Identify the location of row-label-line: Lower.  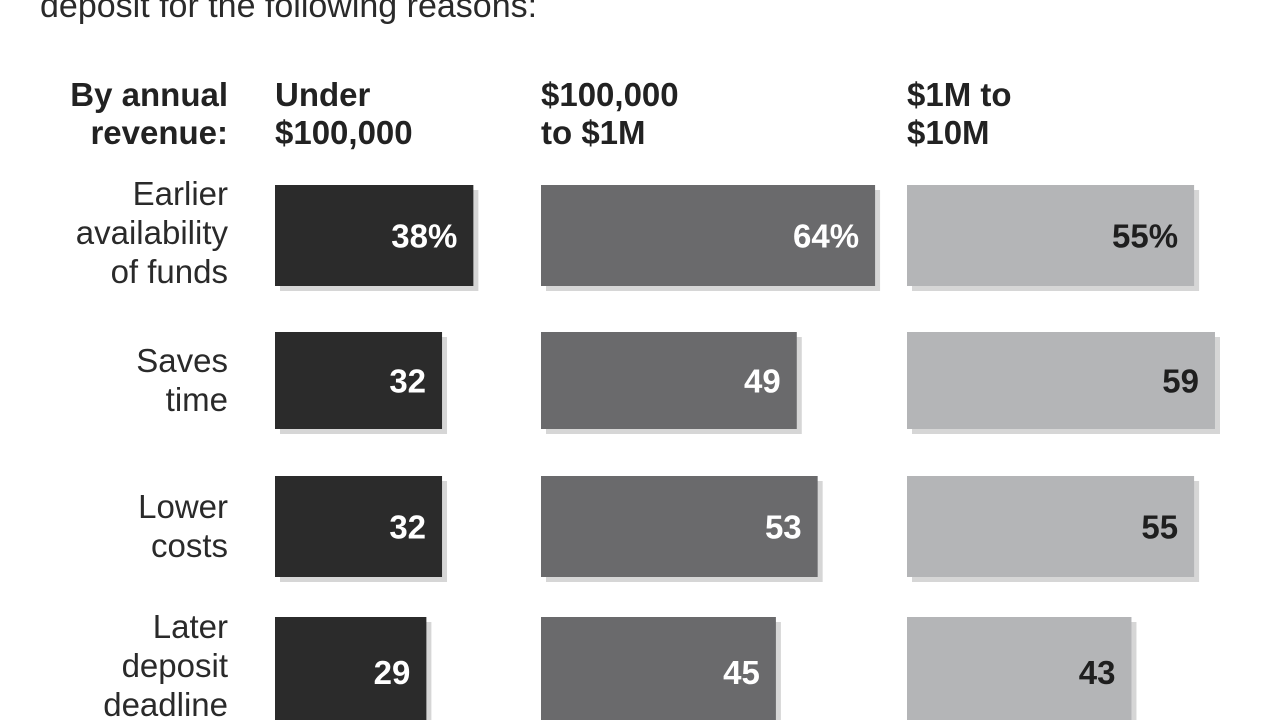
(183, 506).